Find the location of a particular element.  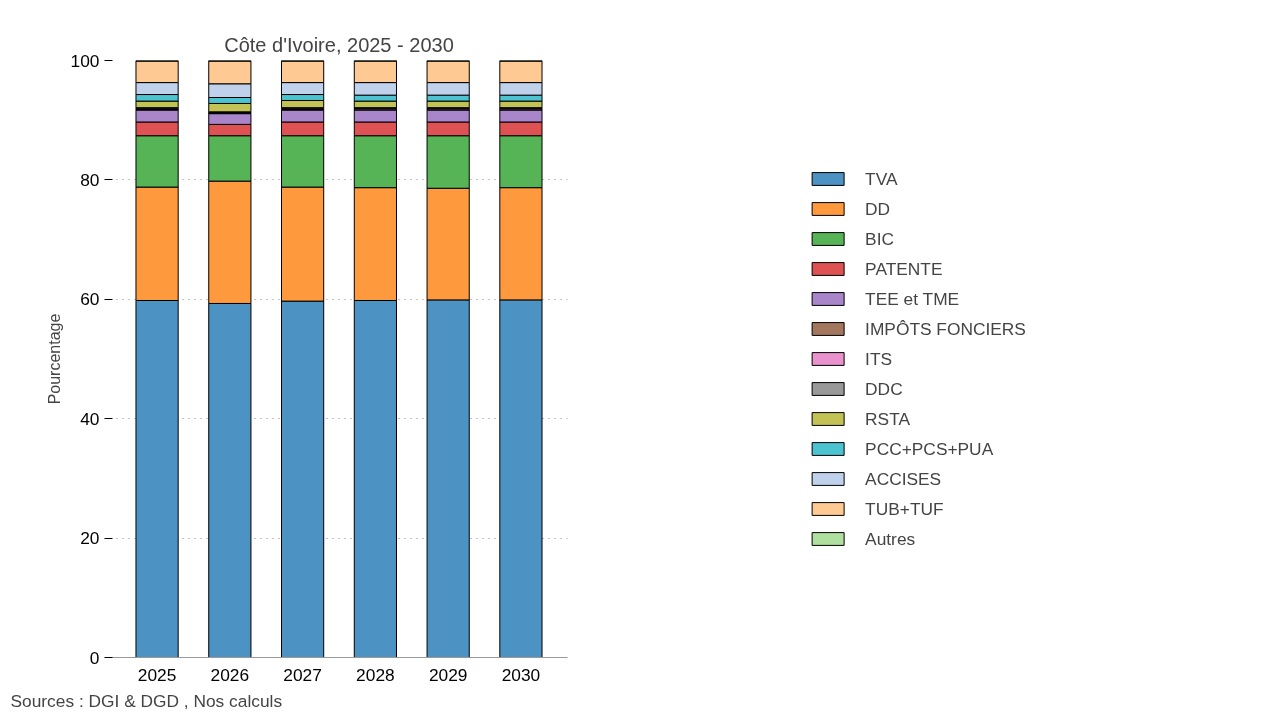

chart-title: Côte d'Ivoire, 2025 - 2030 is located at coordinates (339, 44).